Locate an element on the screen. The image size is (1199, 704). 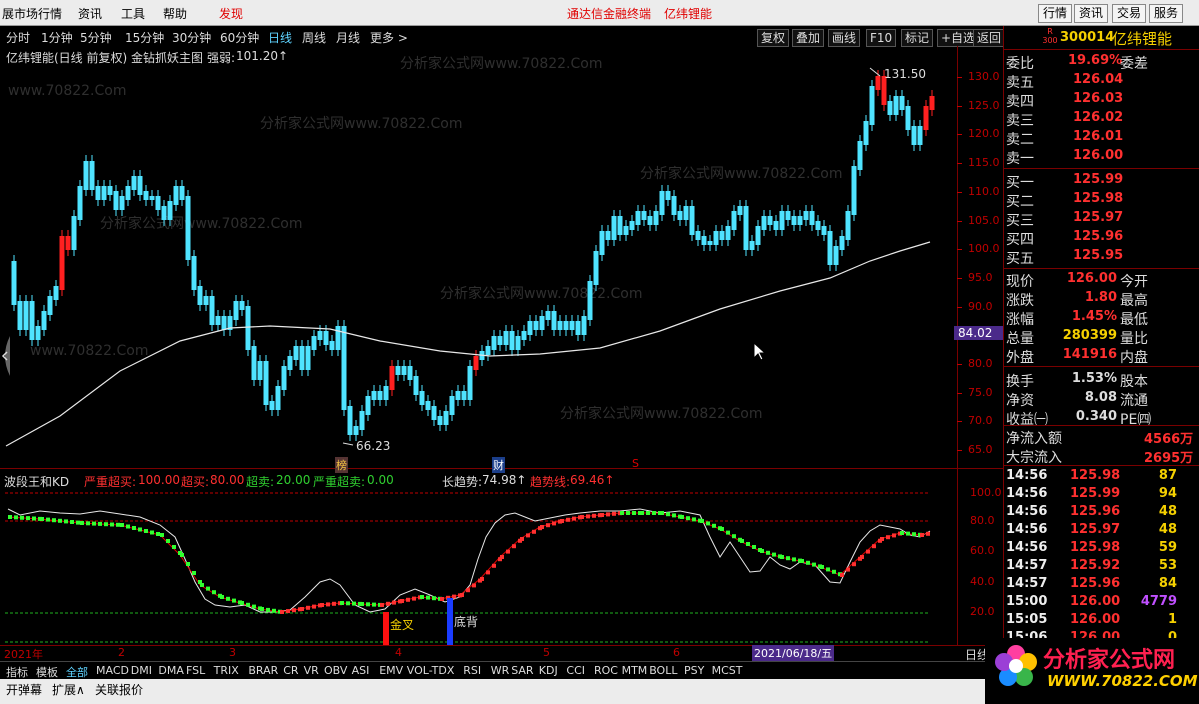
menu-help: 帮助 is located at coordinates (175, 14).